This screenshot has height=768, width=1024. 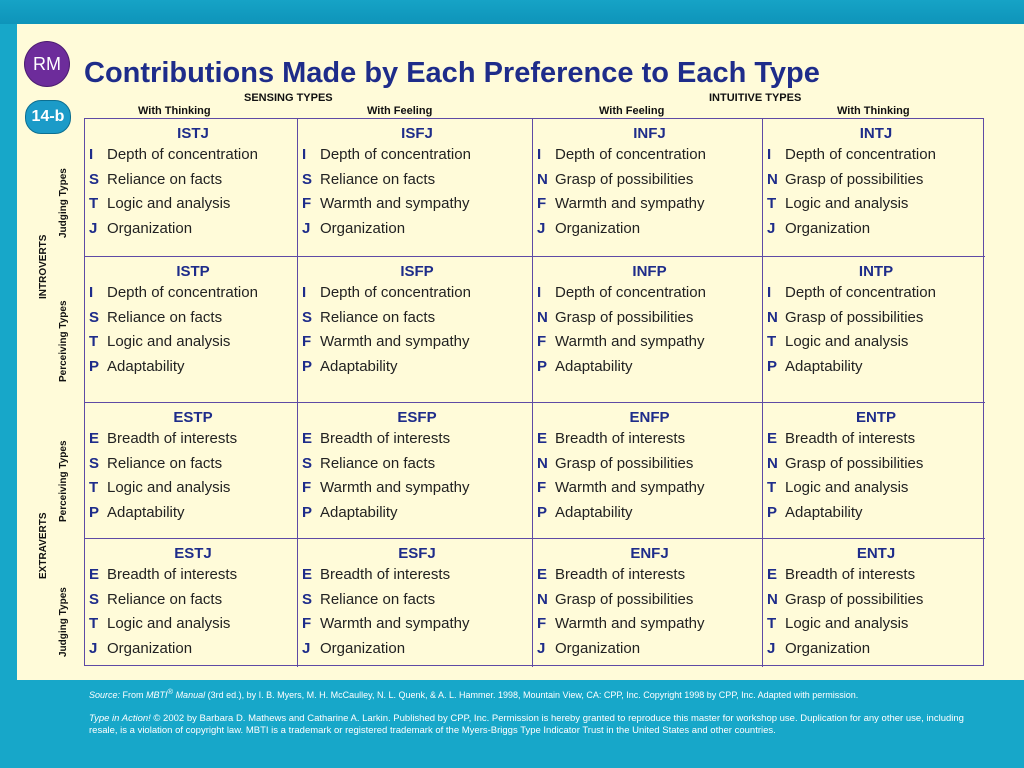 I want to click on type-name: INTJ, so click(x=876, y=133).